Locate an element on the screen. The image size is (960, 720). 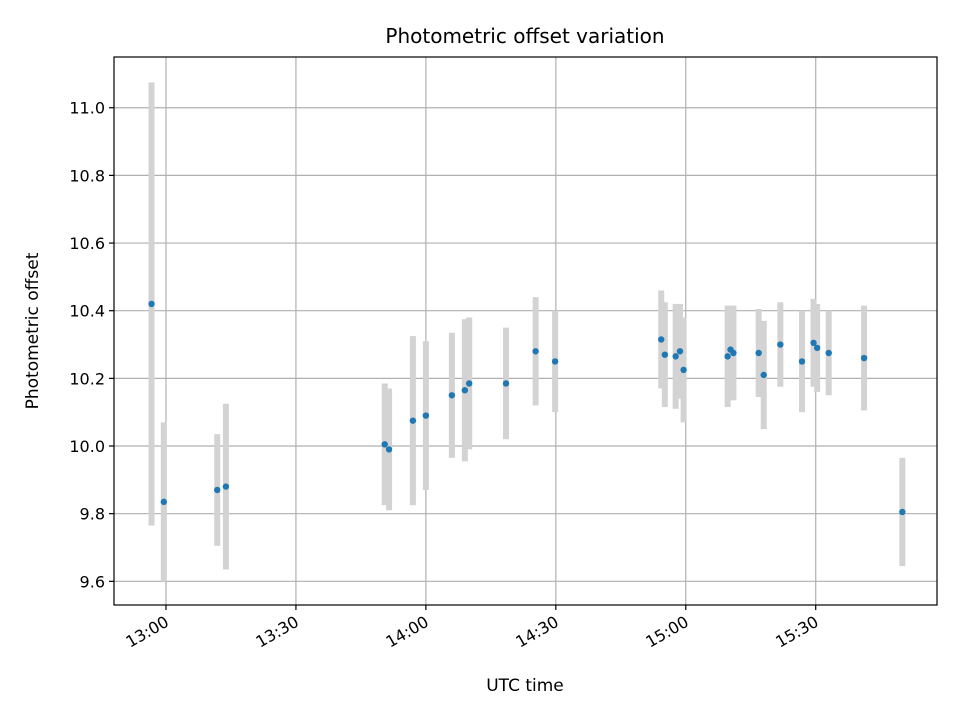
y-tick-label: 9.8 is located at coordinates (92, 514).